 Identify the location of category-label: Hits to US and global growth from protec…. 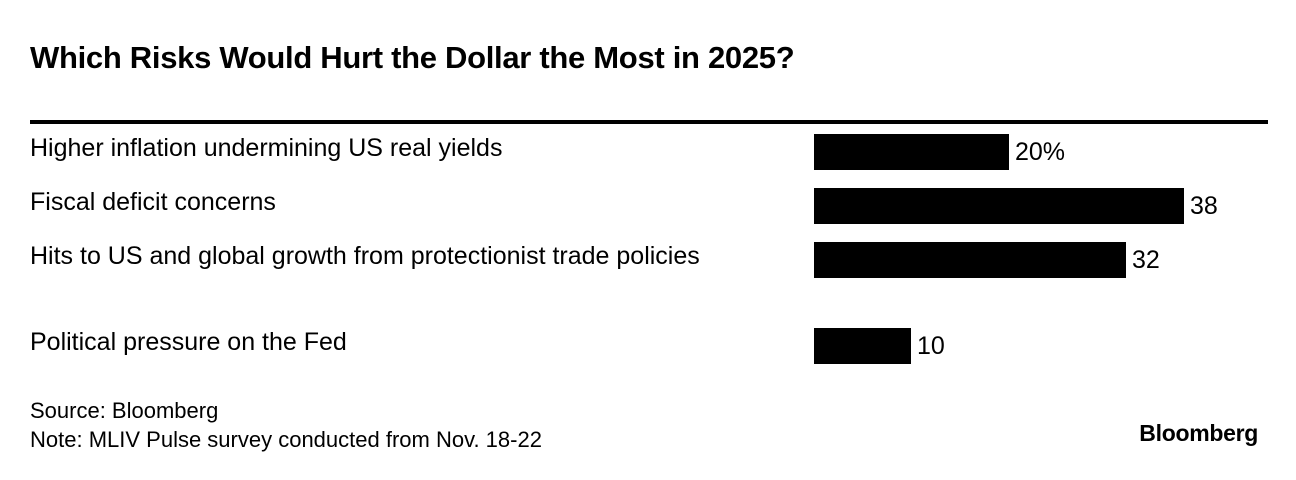
(365, 256).